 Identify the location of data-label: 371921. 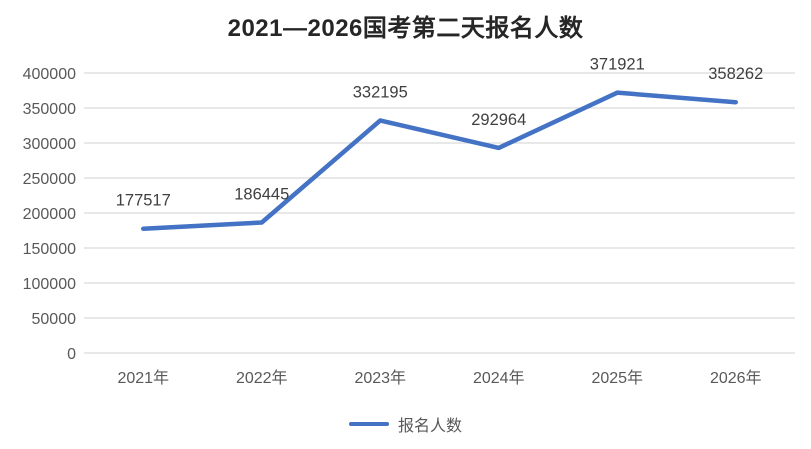
(617, 65).